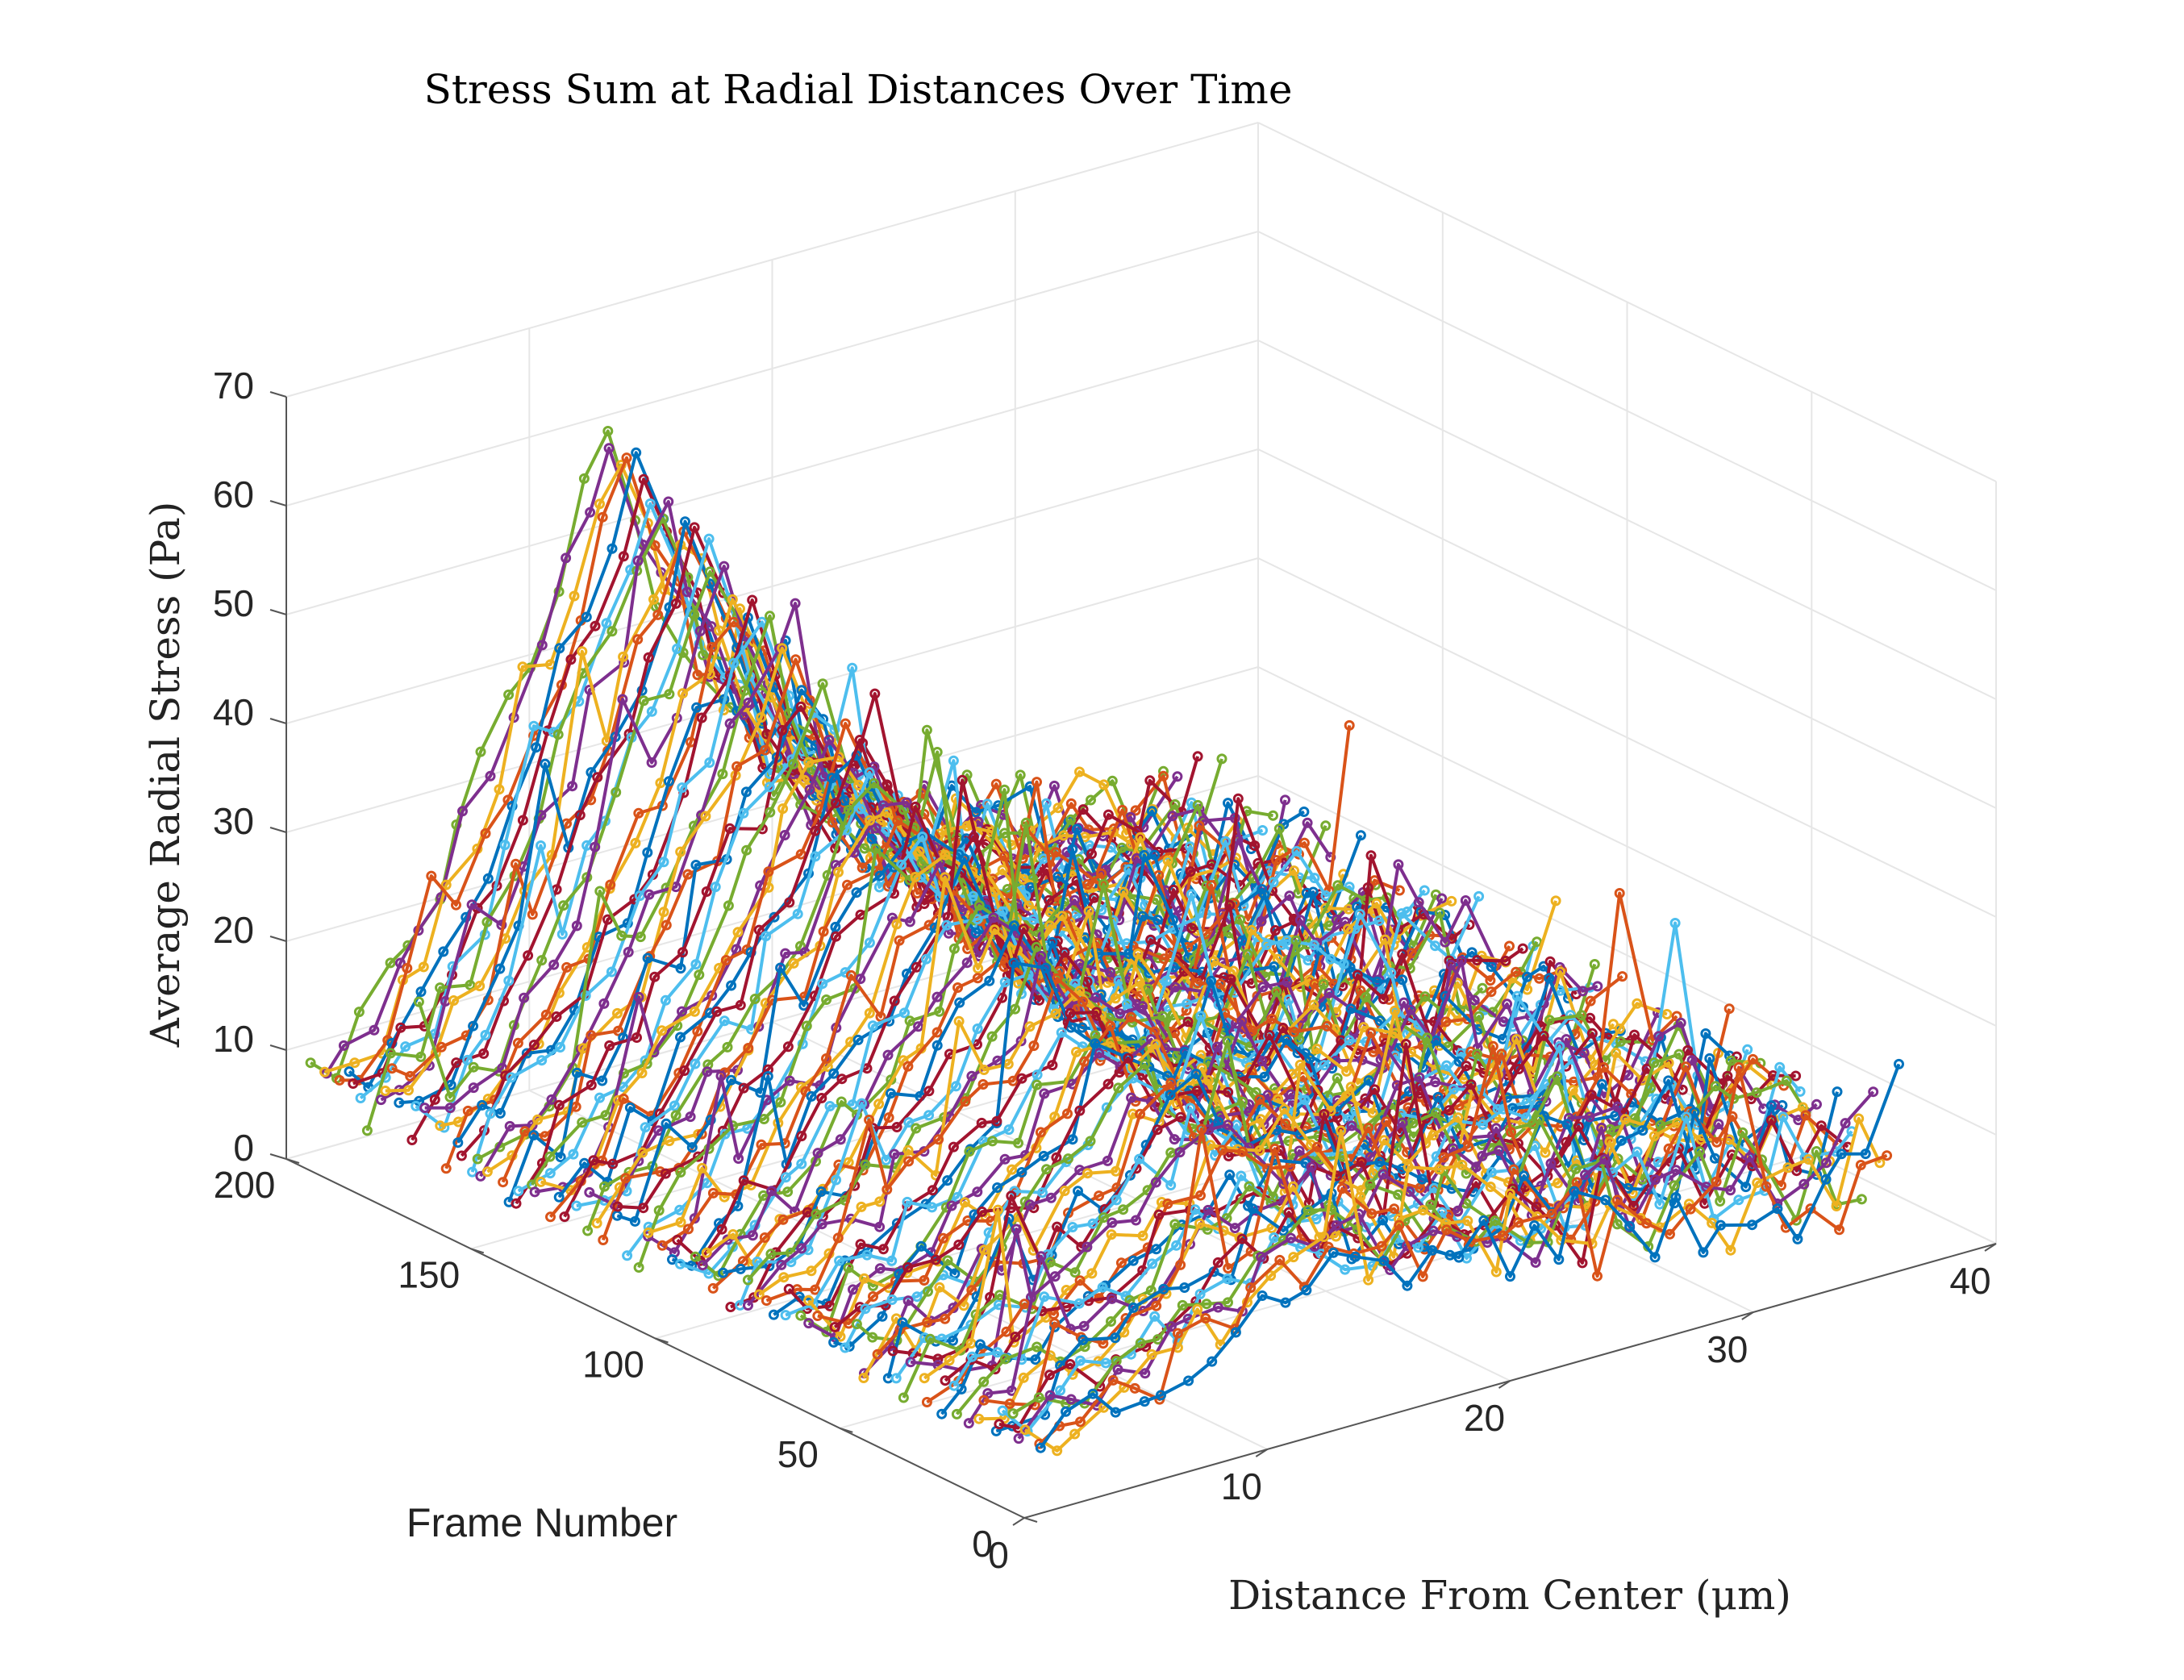 The image size is (2184, 1680). Describe the element at coordinates (233, 821) in the screenshot. I see `z-tick-label: 30` at that location.